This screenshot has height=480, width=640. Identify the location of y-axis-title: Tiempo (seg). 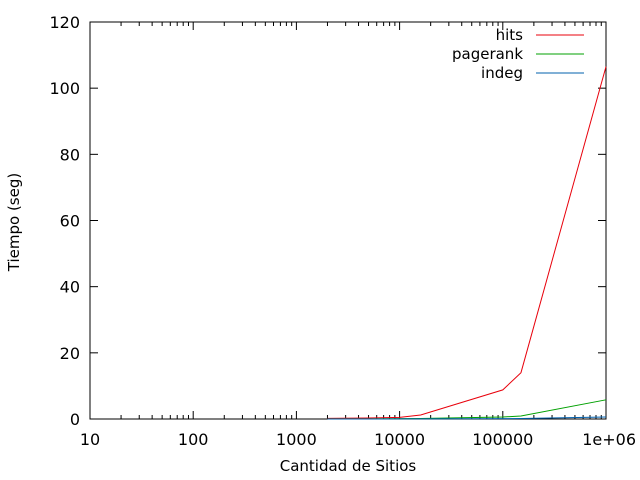
(14, 222).